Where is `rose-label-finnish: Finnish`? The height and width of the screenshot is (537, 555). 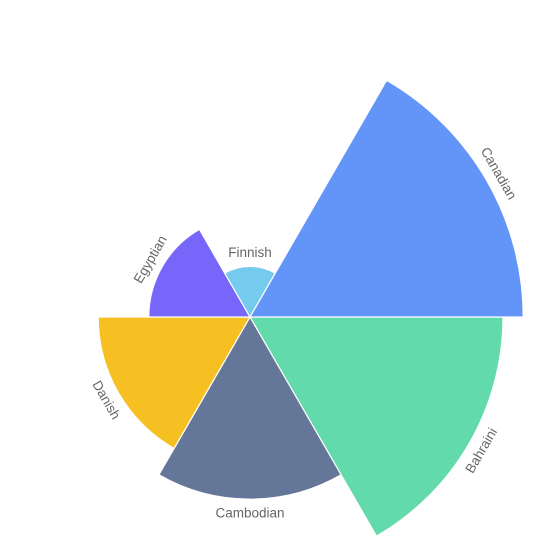 rose-label-finnish: Finnish is located at coordinates (250, 252).